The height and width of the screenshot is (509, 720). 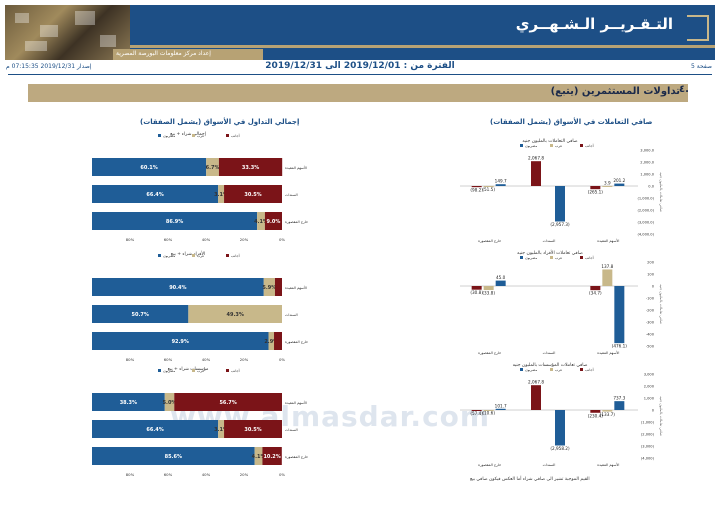 I want to click on bar-label: 4.1%, so click(x=259, y=457).